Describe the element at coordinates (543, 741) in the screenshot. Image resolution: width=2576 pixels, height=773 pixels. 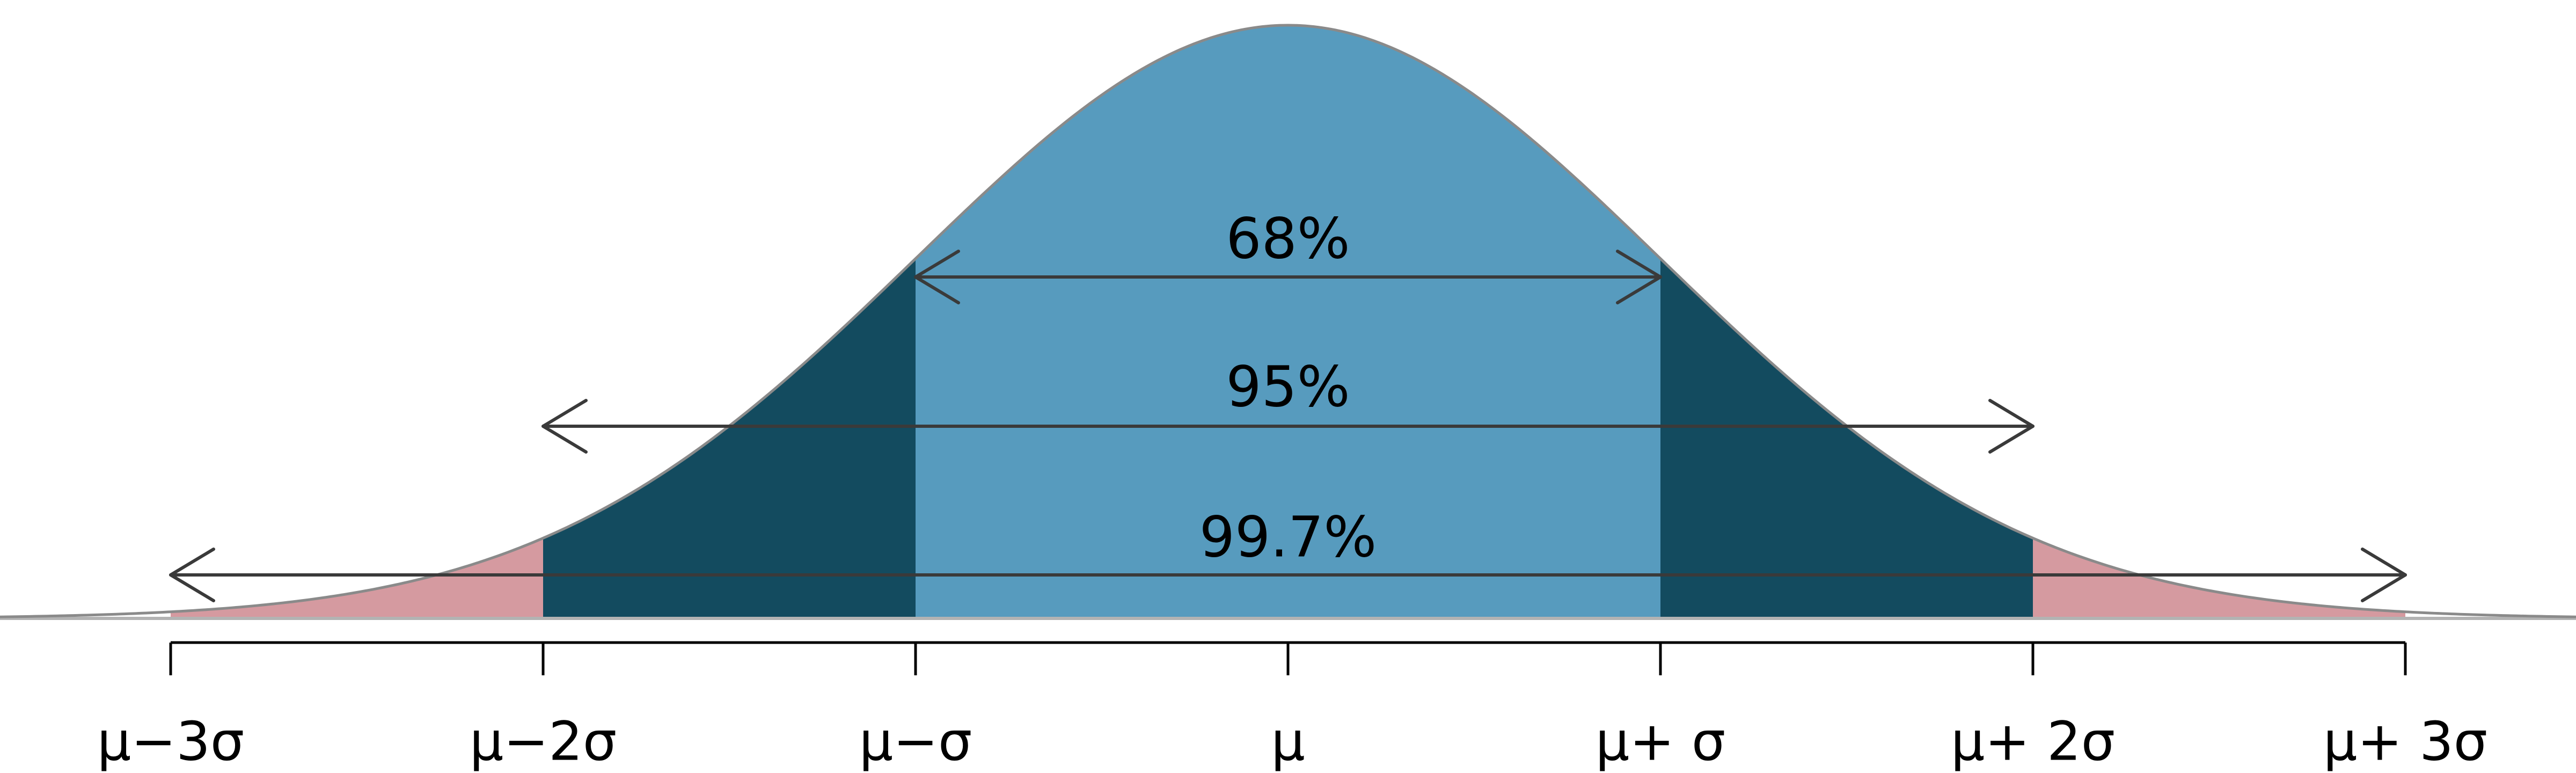
I see `tick-label: μ−2σ` at that location.